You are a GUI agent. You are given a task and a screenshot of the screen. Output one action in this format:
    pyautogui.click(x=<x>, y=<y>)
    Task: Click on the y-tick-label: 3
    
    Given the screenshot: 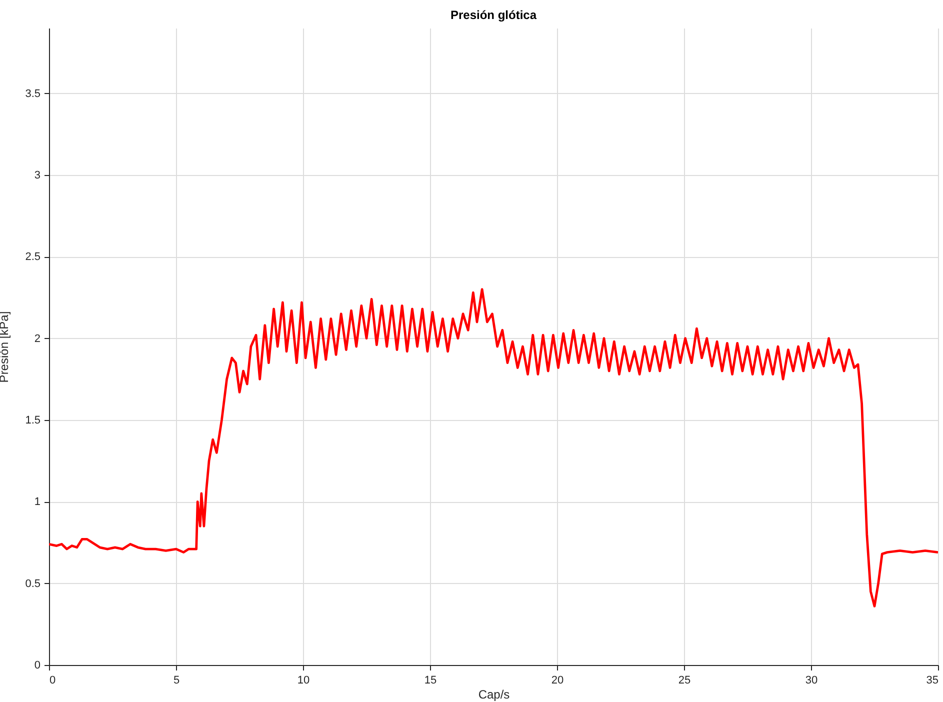 What is the action you would take?
    pyautogui.click(x=37, y=176)
    